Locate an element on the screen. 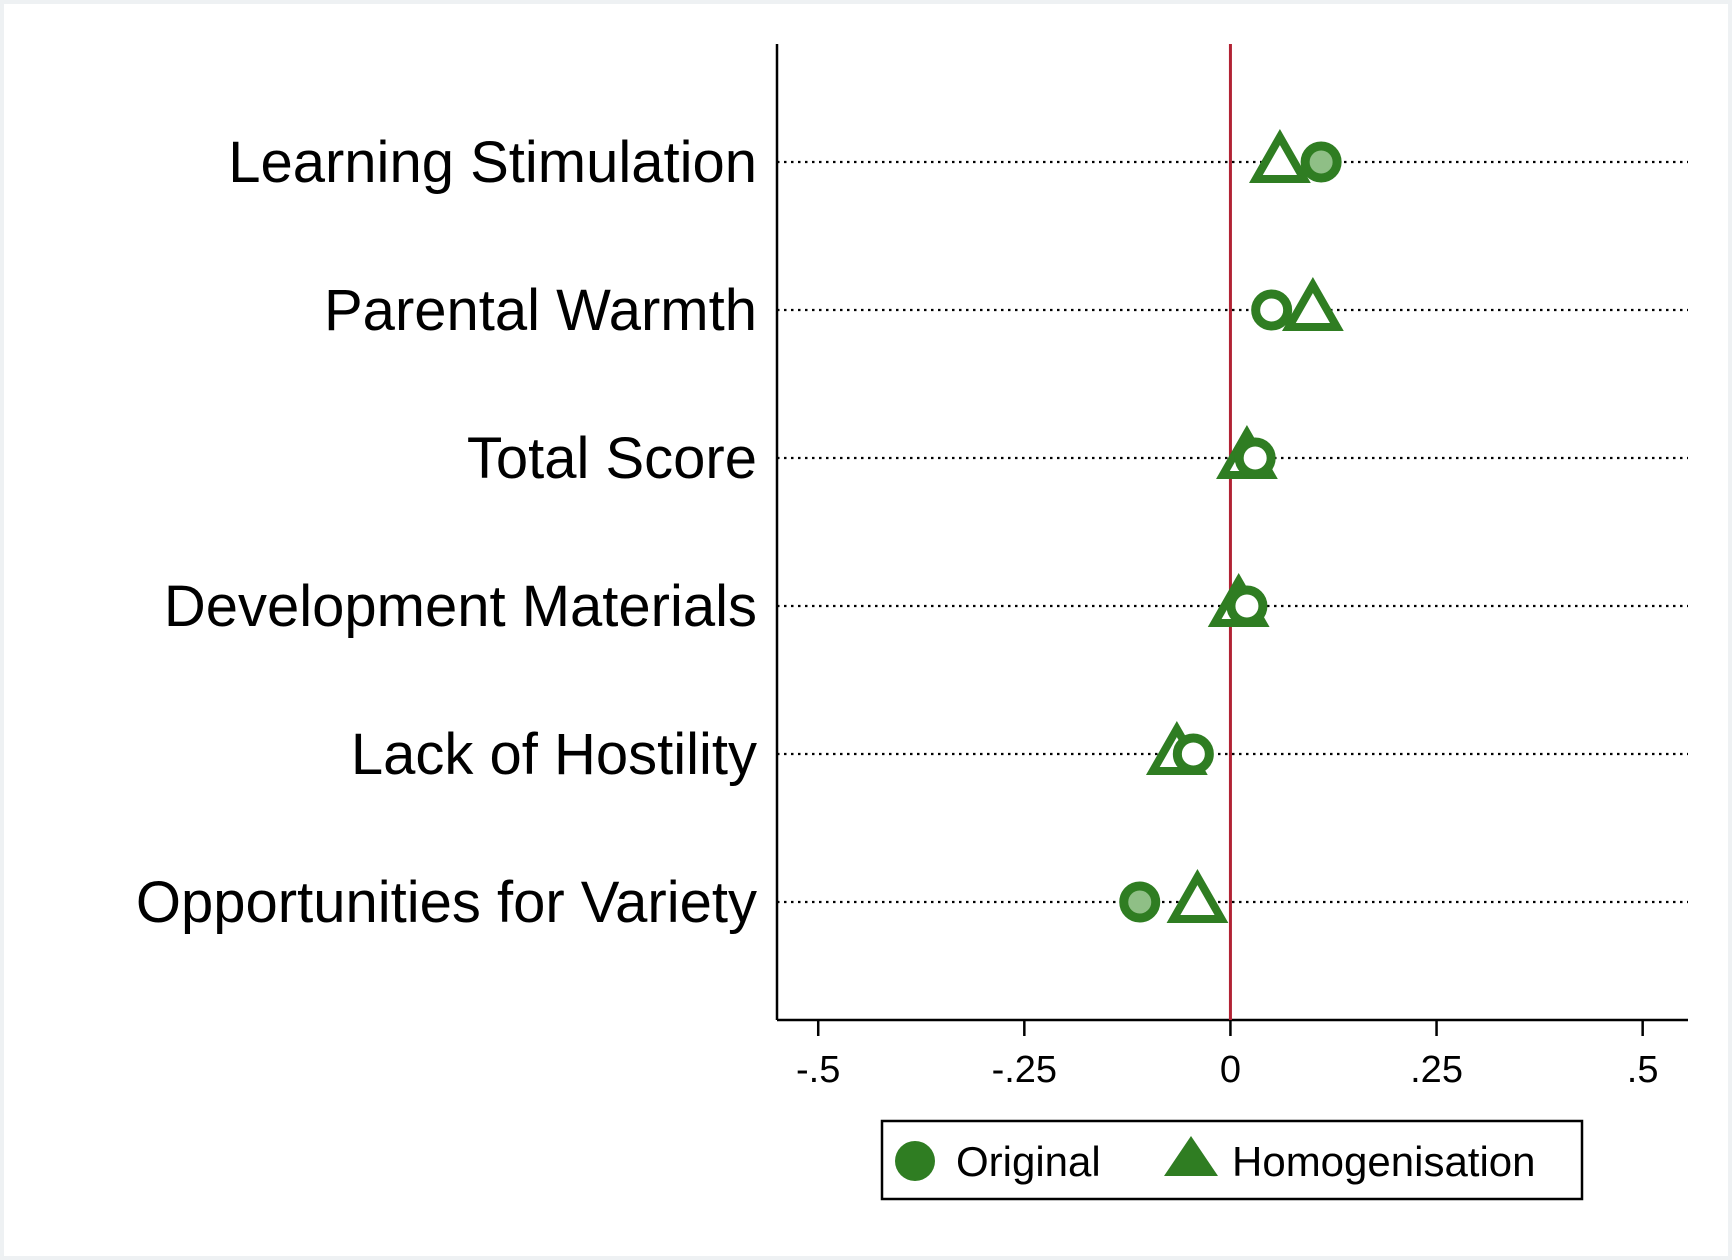  tick-label-layer: -.5 -.25 0 .25 .5 is located at coordinates (1227, 1070).